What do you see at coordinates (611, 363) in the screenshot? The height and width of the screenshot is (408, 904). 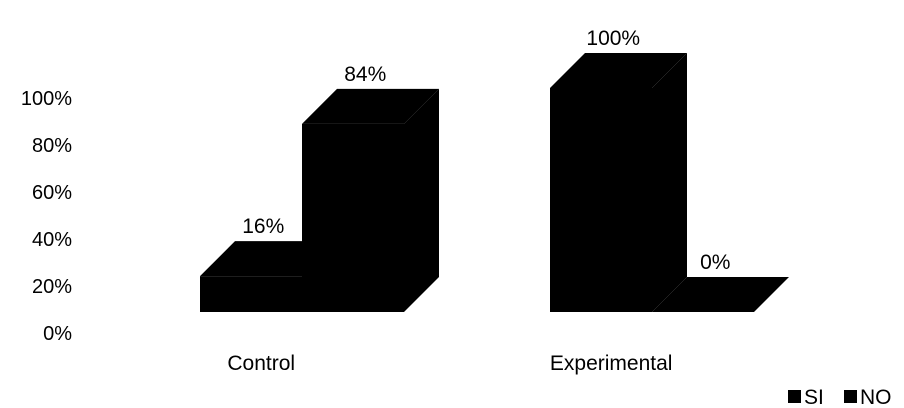 I see `x-category-label: Experimental` at bounding box center [611, 363].